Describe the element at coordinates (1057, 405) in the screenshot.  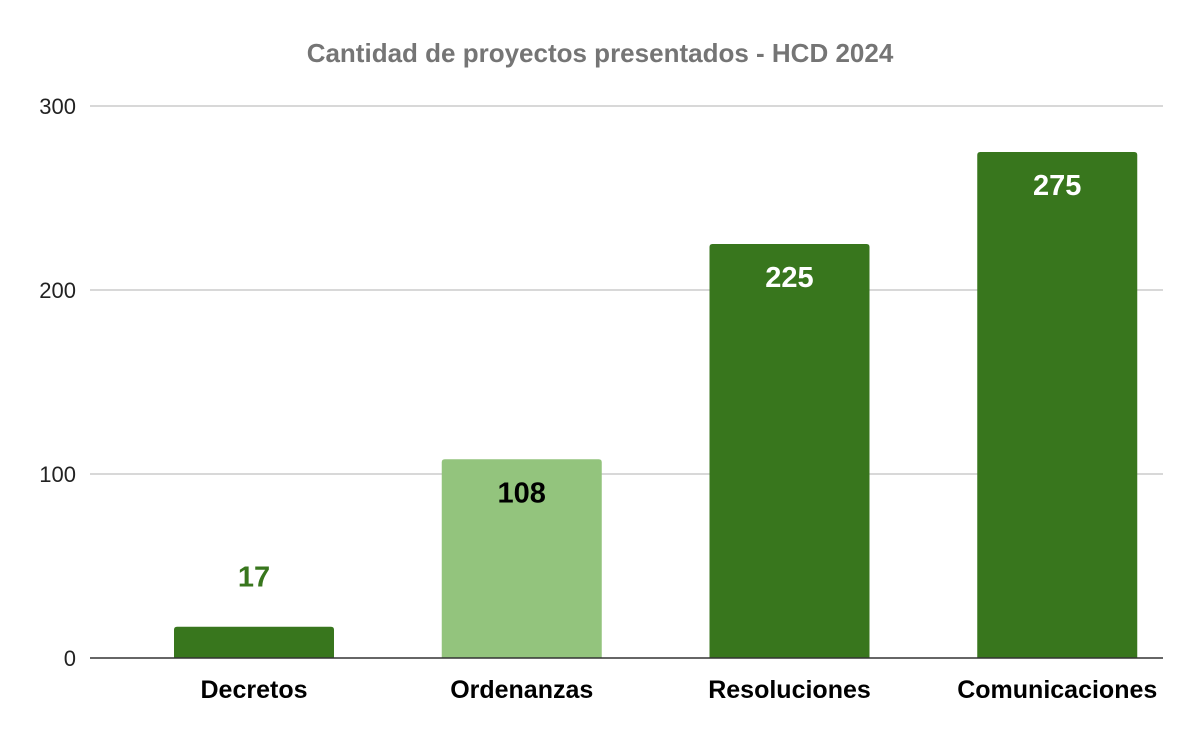
I see `bar-comunicaciones` at that location.